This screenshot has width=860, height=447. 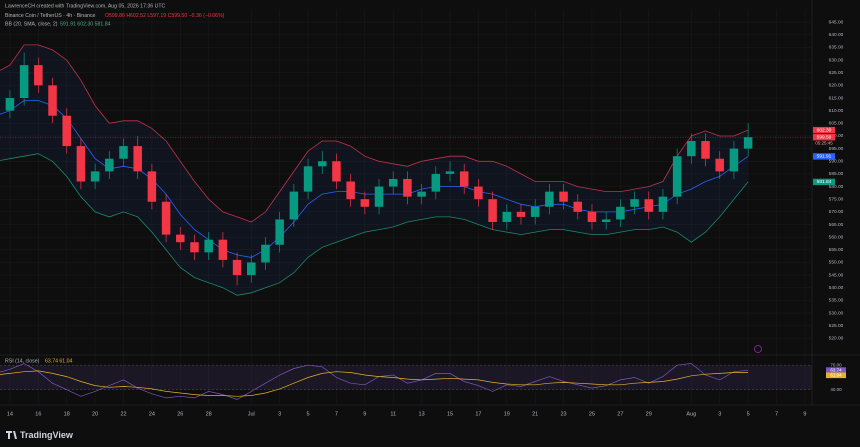 I want to click on y-tick-label: 615.00, so click(x=836, y=98).